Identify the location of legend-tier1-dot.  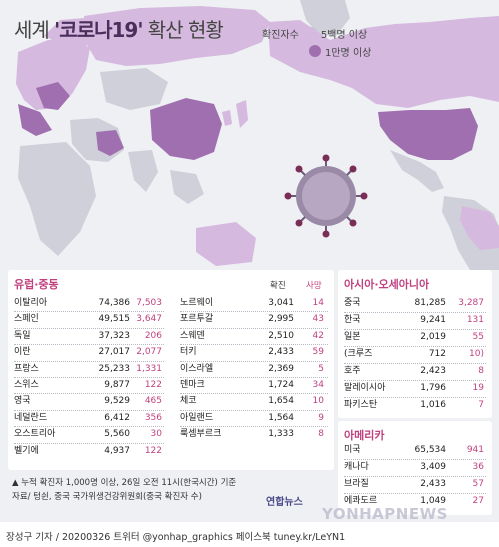
(310, 33).